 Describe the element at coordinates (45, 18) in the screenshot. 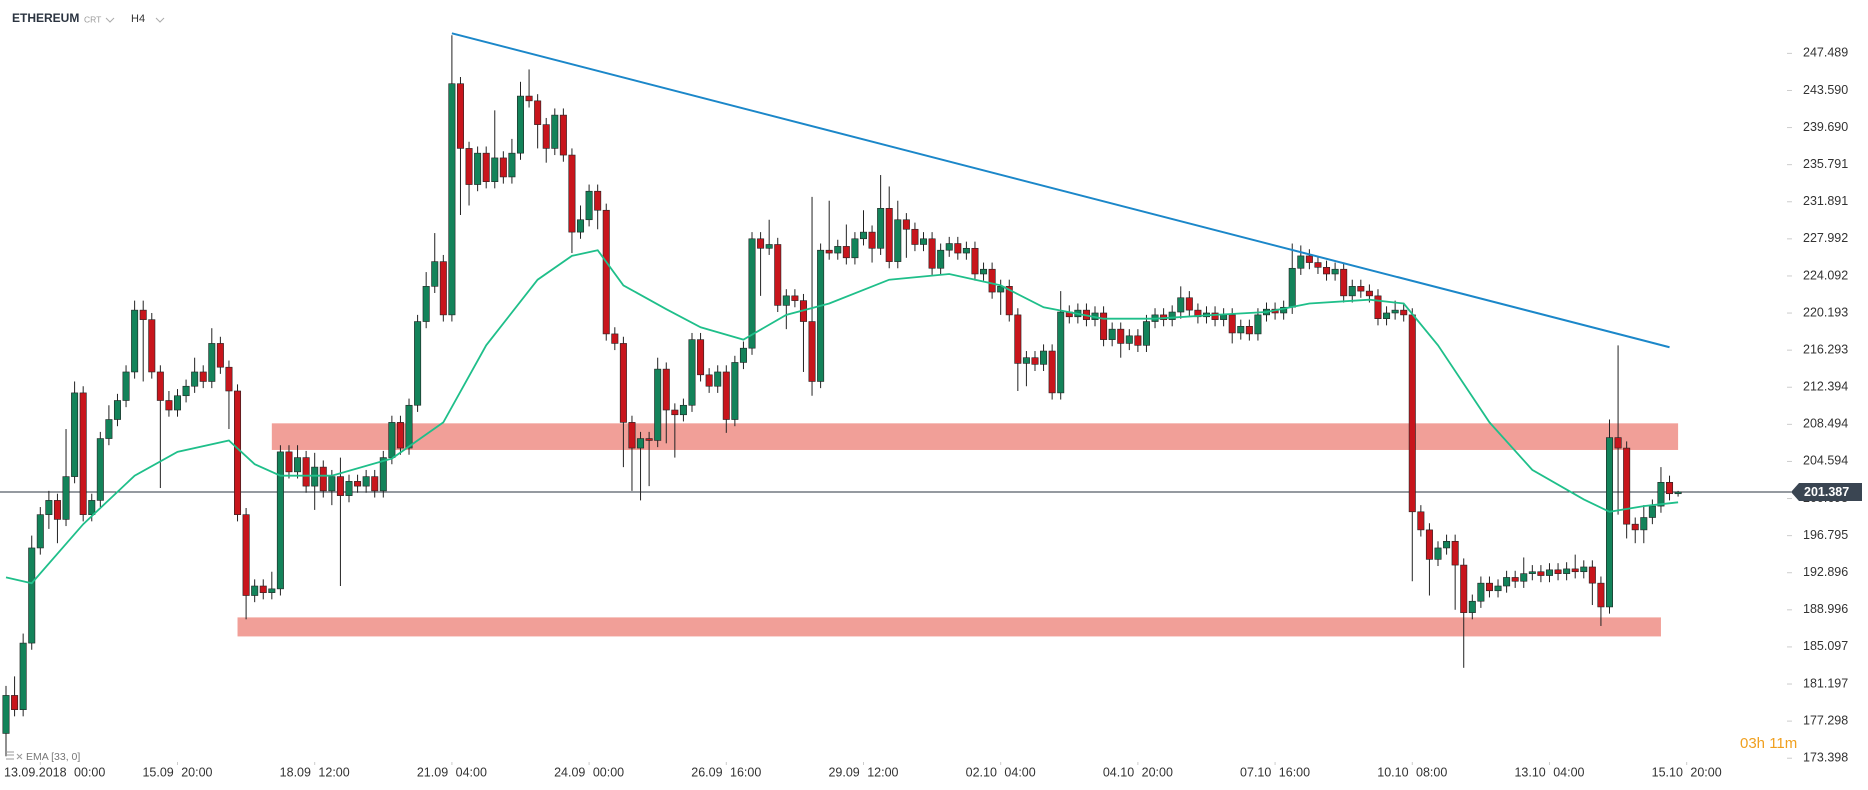

I see `symbol: ETHEREUM` at that location.